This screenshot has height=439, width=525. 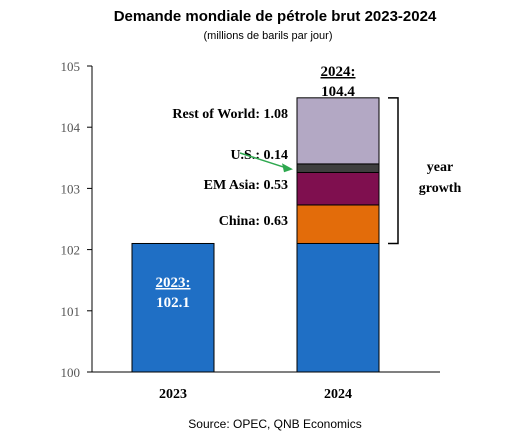 I want to click on bar-label-year-2024: 2024:, so click(x=338, y=72).